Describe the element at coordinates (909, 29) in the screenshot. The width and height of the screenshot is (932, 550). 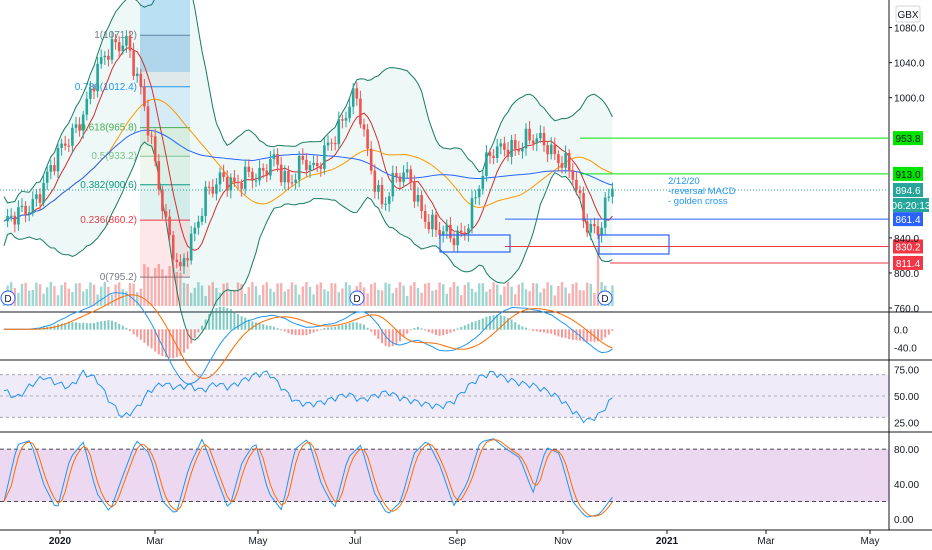
I see `price-tick-label: 1080.0` at that location.